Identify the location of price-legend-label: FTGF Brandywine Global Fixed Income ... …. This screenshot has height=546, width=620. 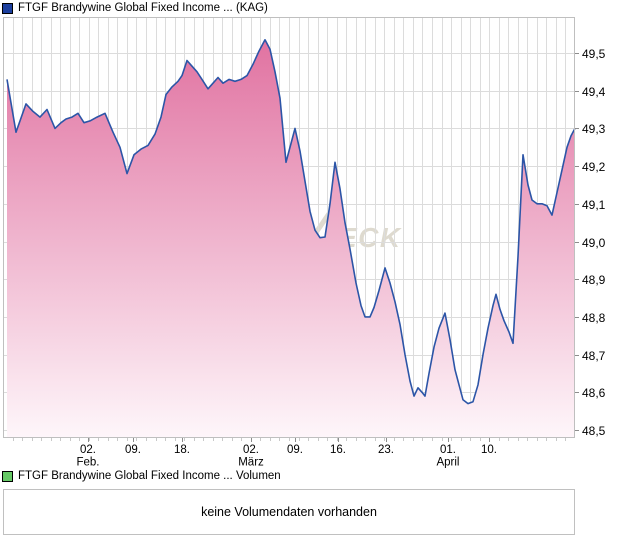
(143, 8).